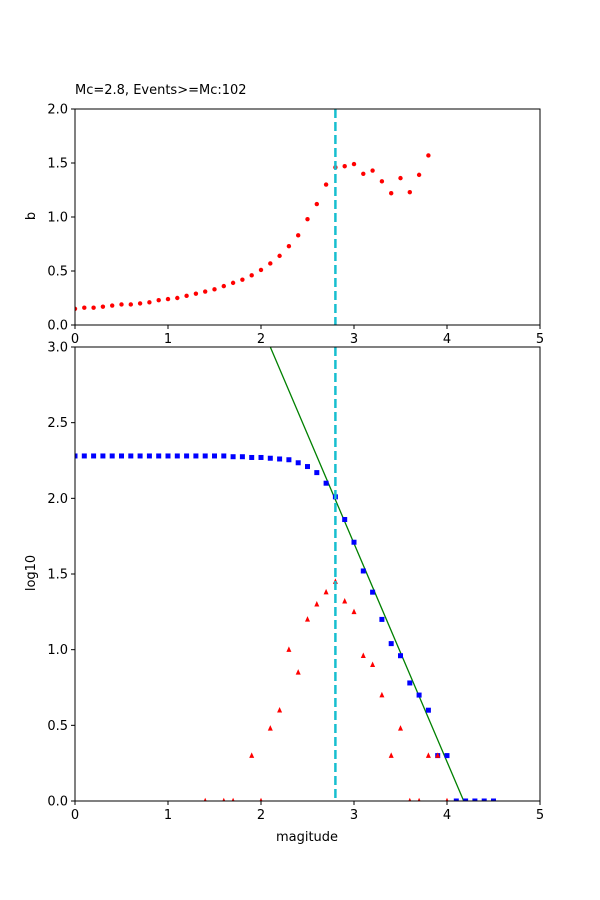 The height and width of the screenshot is (900, 600). What do you see at coordinates (57, 272) in the screenshot?
I see `y-tick-label: 0.5` at bounding box center [57, 272].